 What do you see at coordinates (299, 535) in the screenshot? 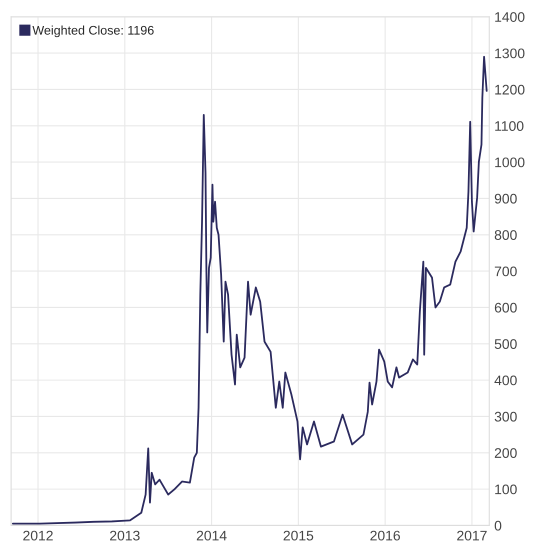
I see `x-tick-label: 2015` at bounding box center [299, 535].